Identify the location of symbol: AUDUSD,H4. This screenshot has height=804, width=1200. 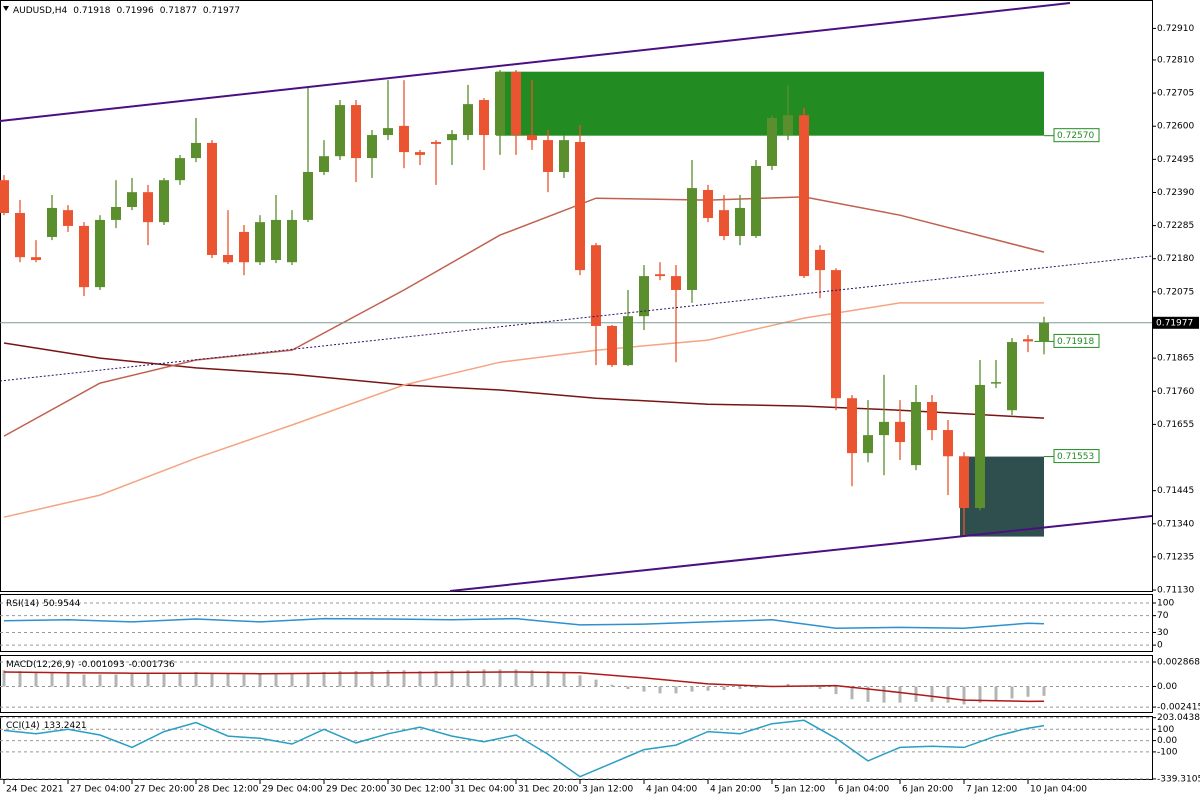
(40, 11).